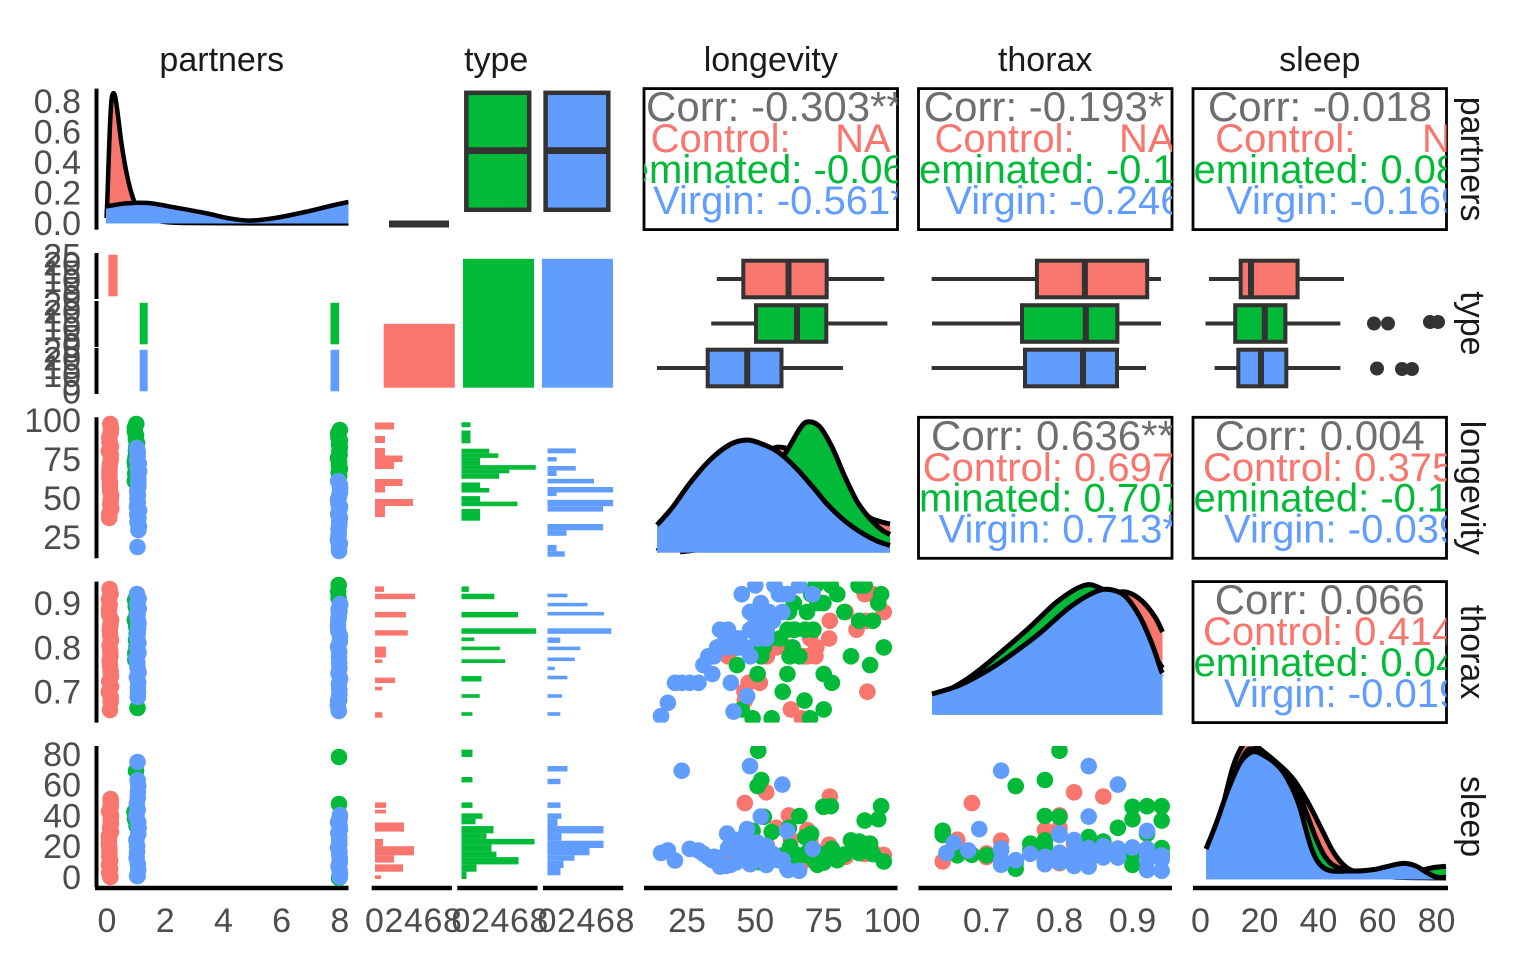 The width and height of the screenshot is (1536, 960). I want to click on svg-text: Corr: -0.193*, so click(1044, 106).